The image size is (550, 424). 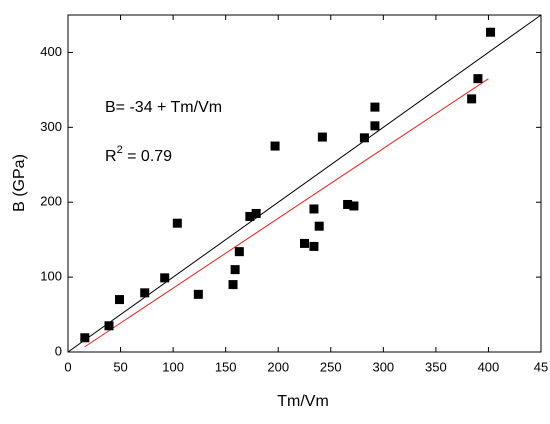 What do you see at coordinates (173, 366) in the screenshot?
I see `x-tick-label: 100` at bounding box center [173, 366].